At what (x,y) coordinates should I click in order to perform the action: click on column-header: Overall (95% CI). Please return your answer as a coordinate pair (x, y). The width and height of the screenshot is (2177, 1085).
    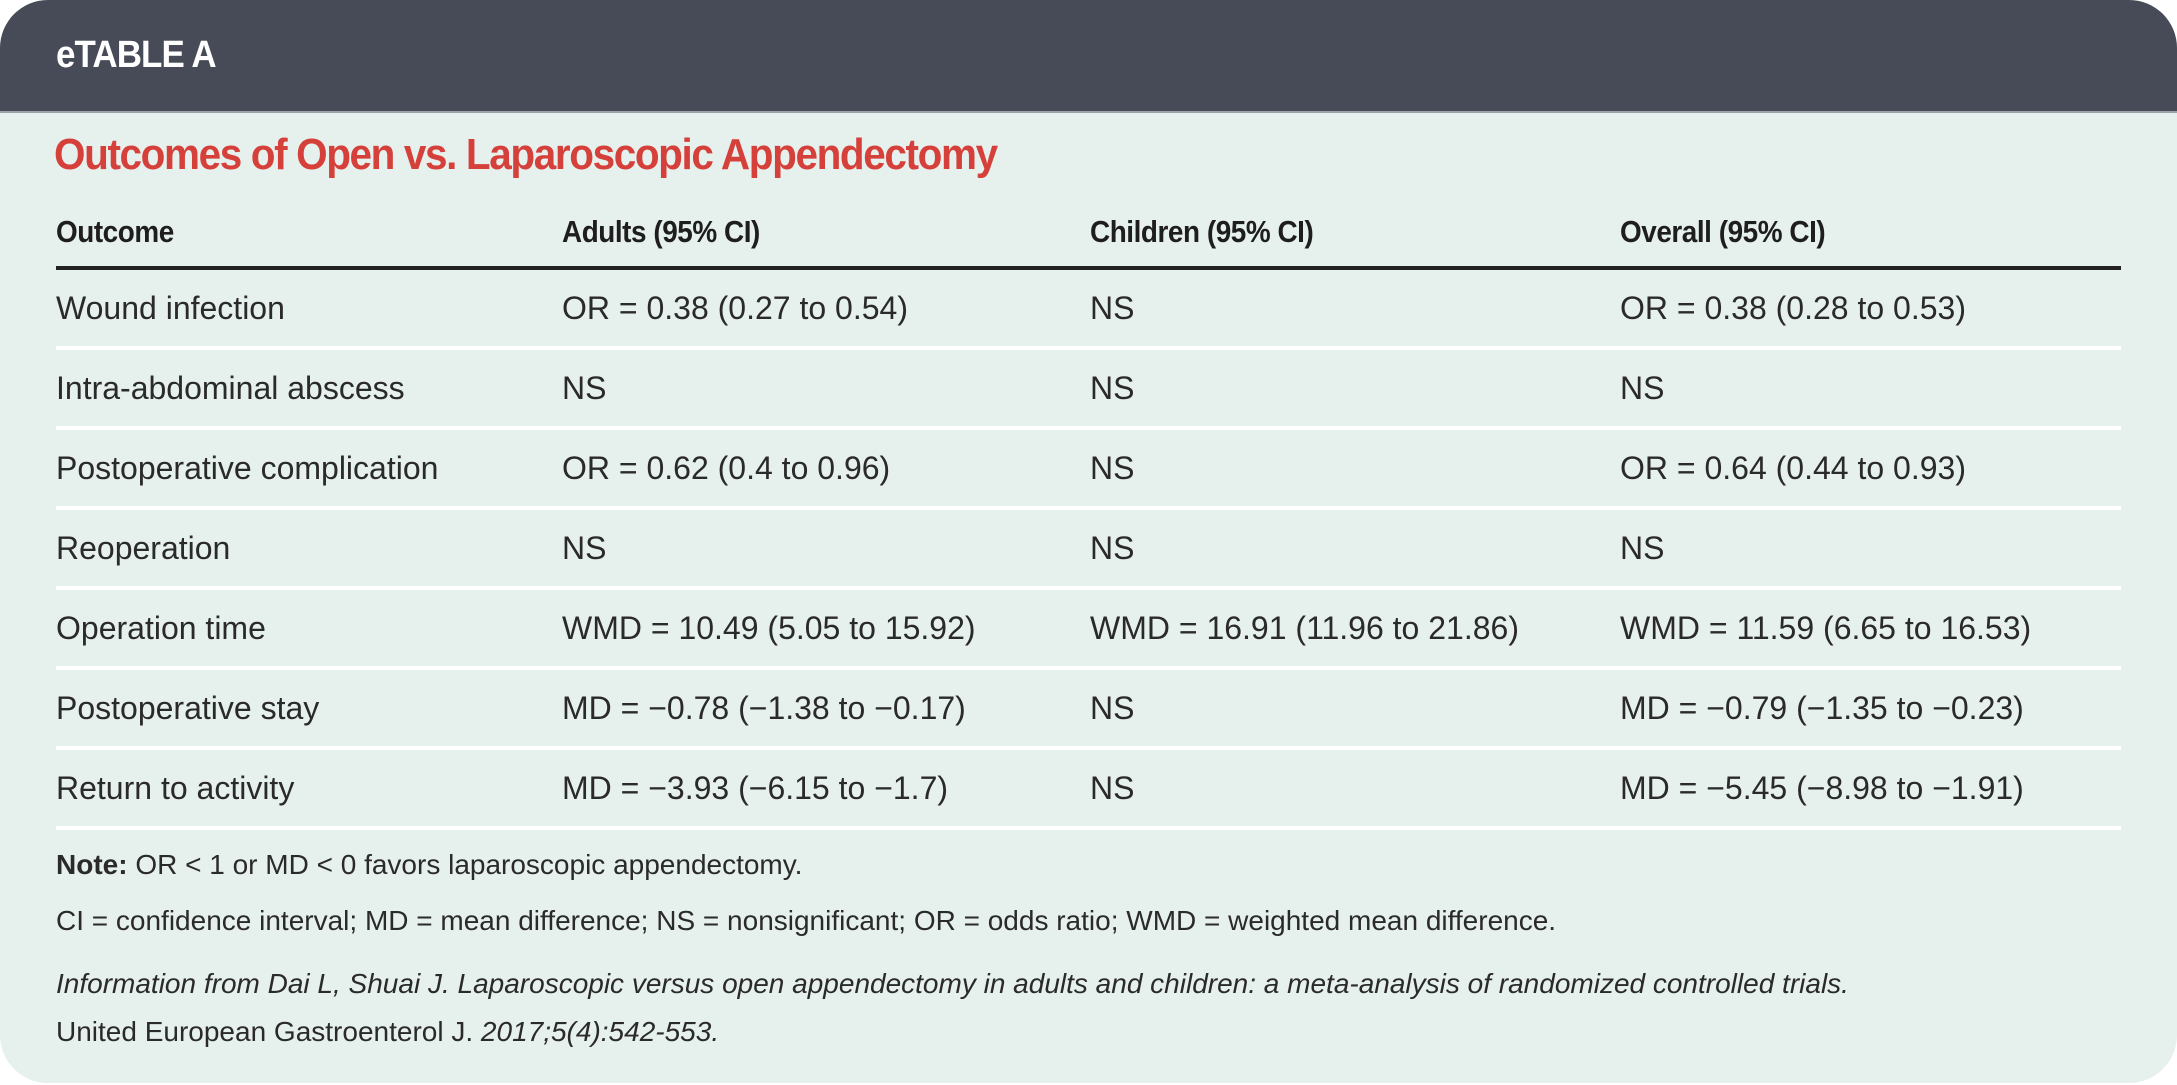
    Looking at the image, I should click on (1870, 234).